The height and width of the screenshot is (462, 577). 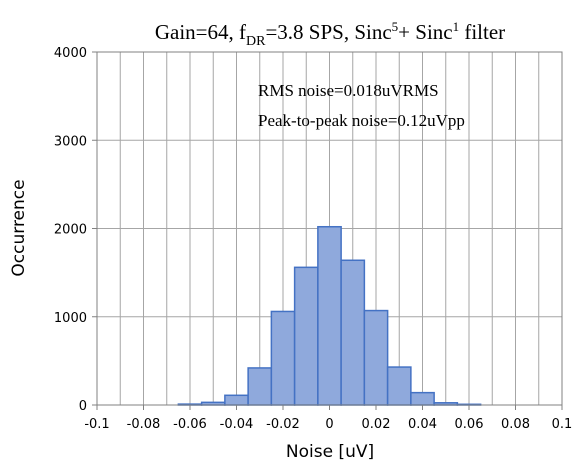 I want to click on y-tick-label: 1000, so click(x=70, y=318).